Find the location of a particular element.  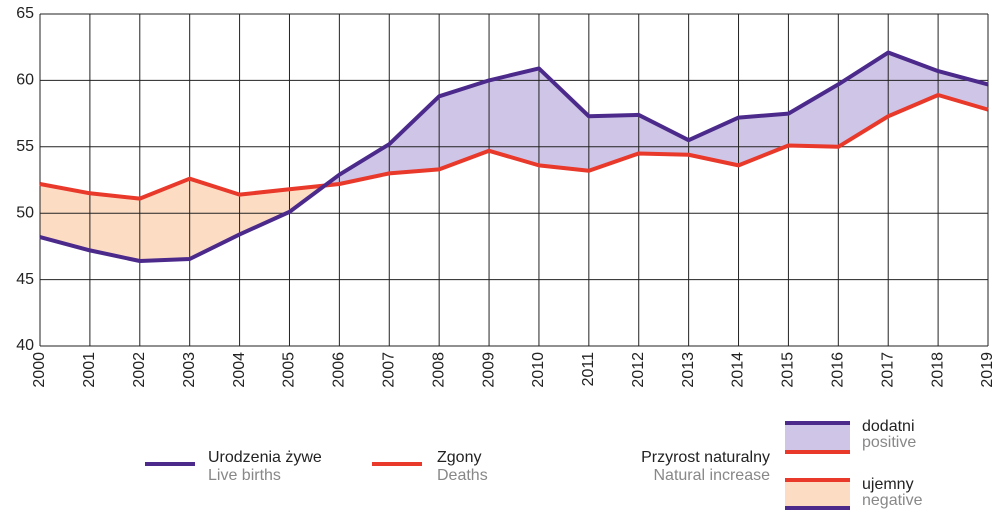

legend-label: Deaths is located at coordinates (462, 475).